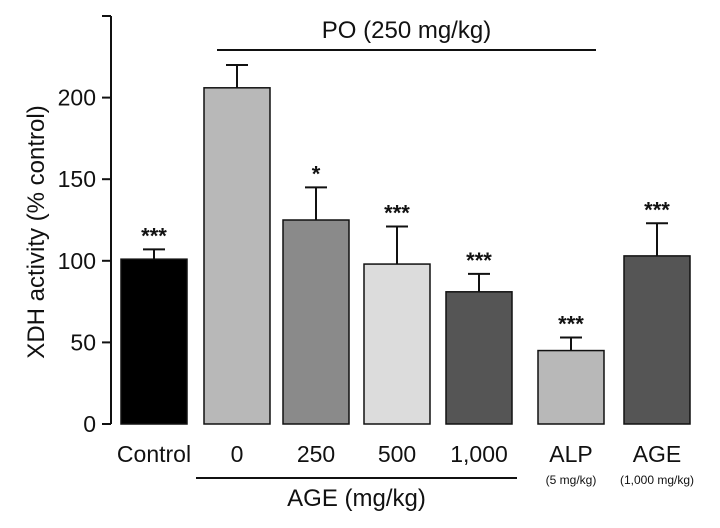 Image resolution: width=720 pixels, height=528 pixels. I want to click on y-tick-label: 0, so click(89, 424).